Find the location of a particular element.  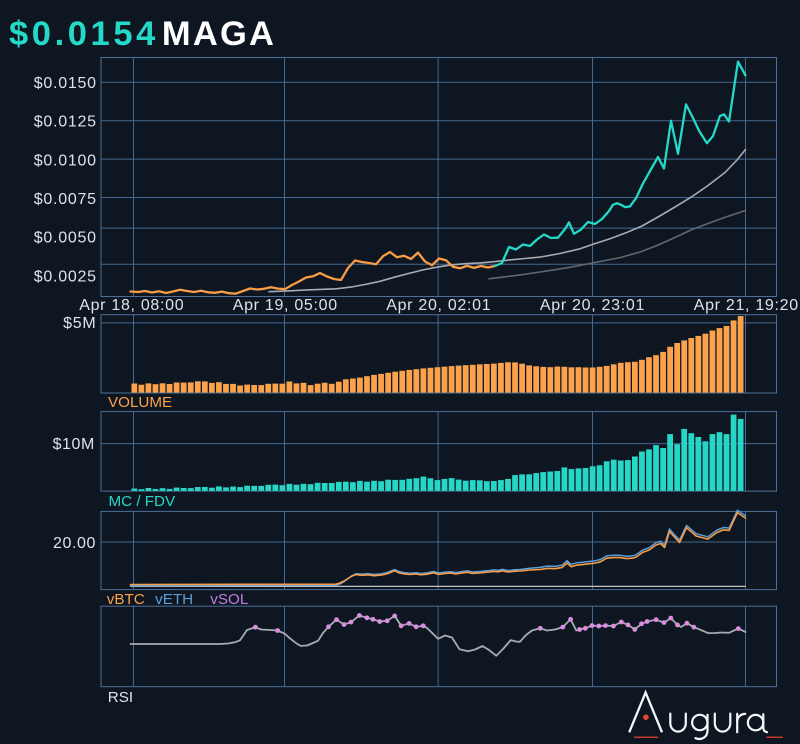

svg-text: $0.0025 is located at coordinates (65, 277).